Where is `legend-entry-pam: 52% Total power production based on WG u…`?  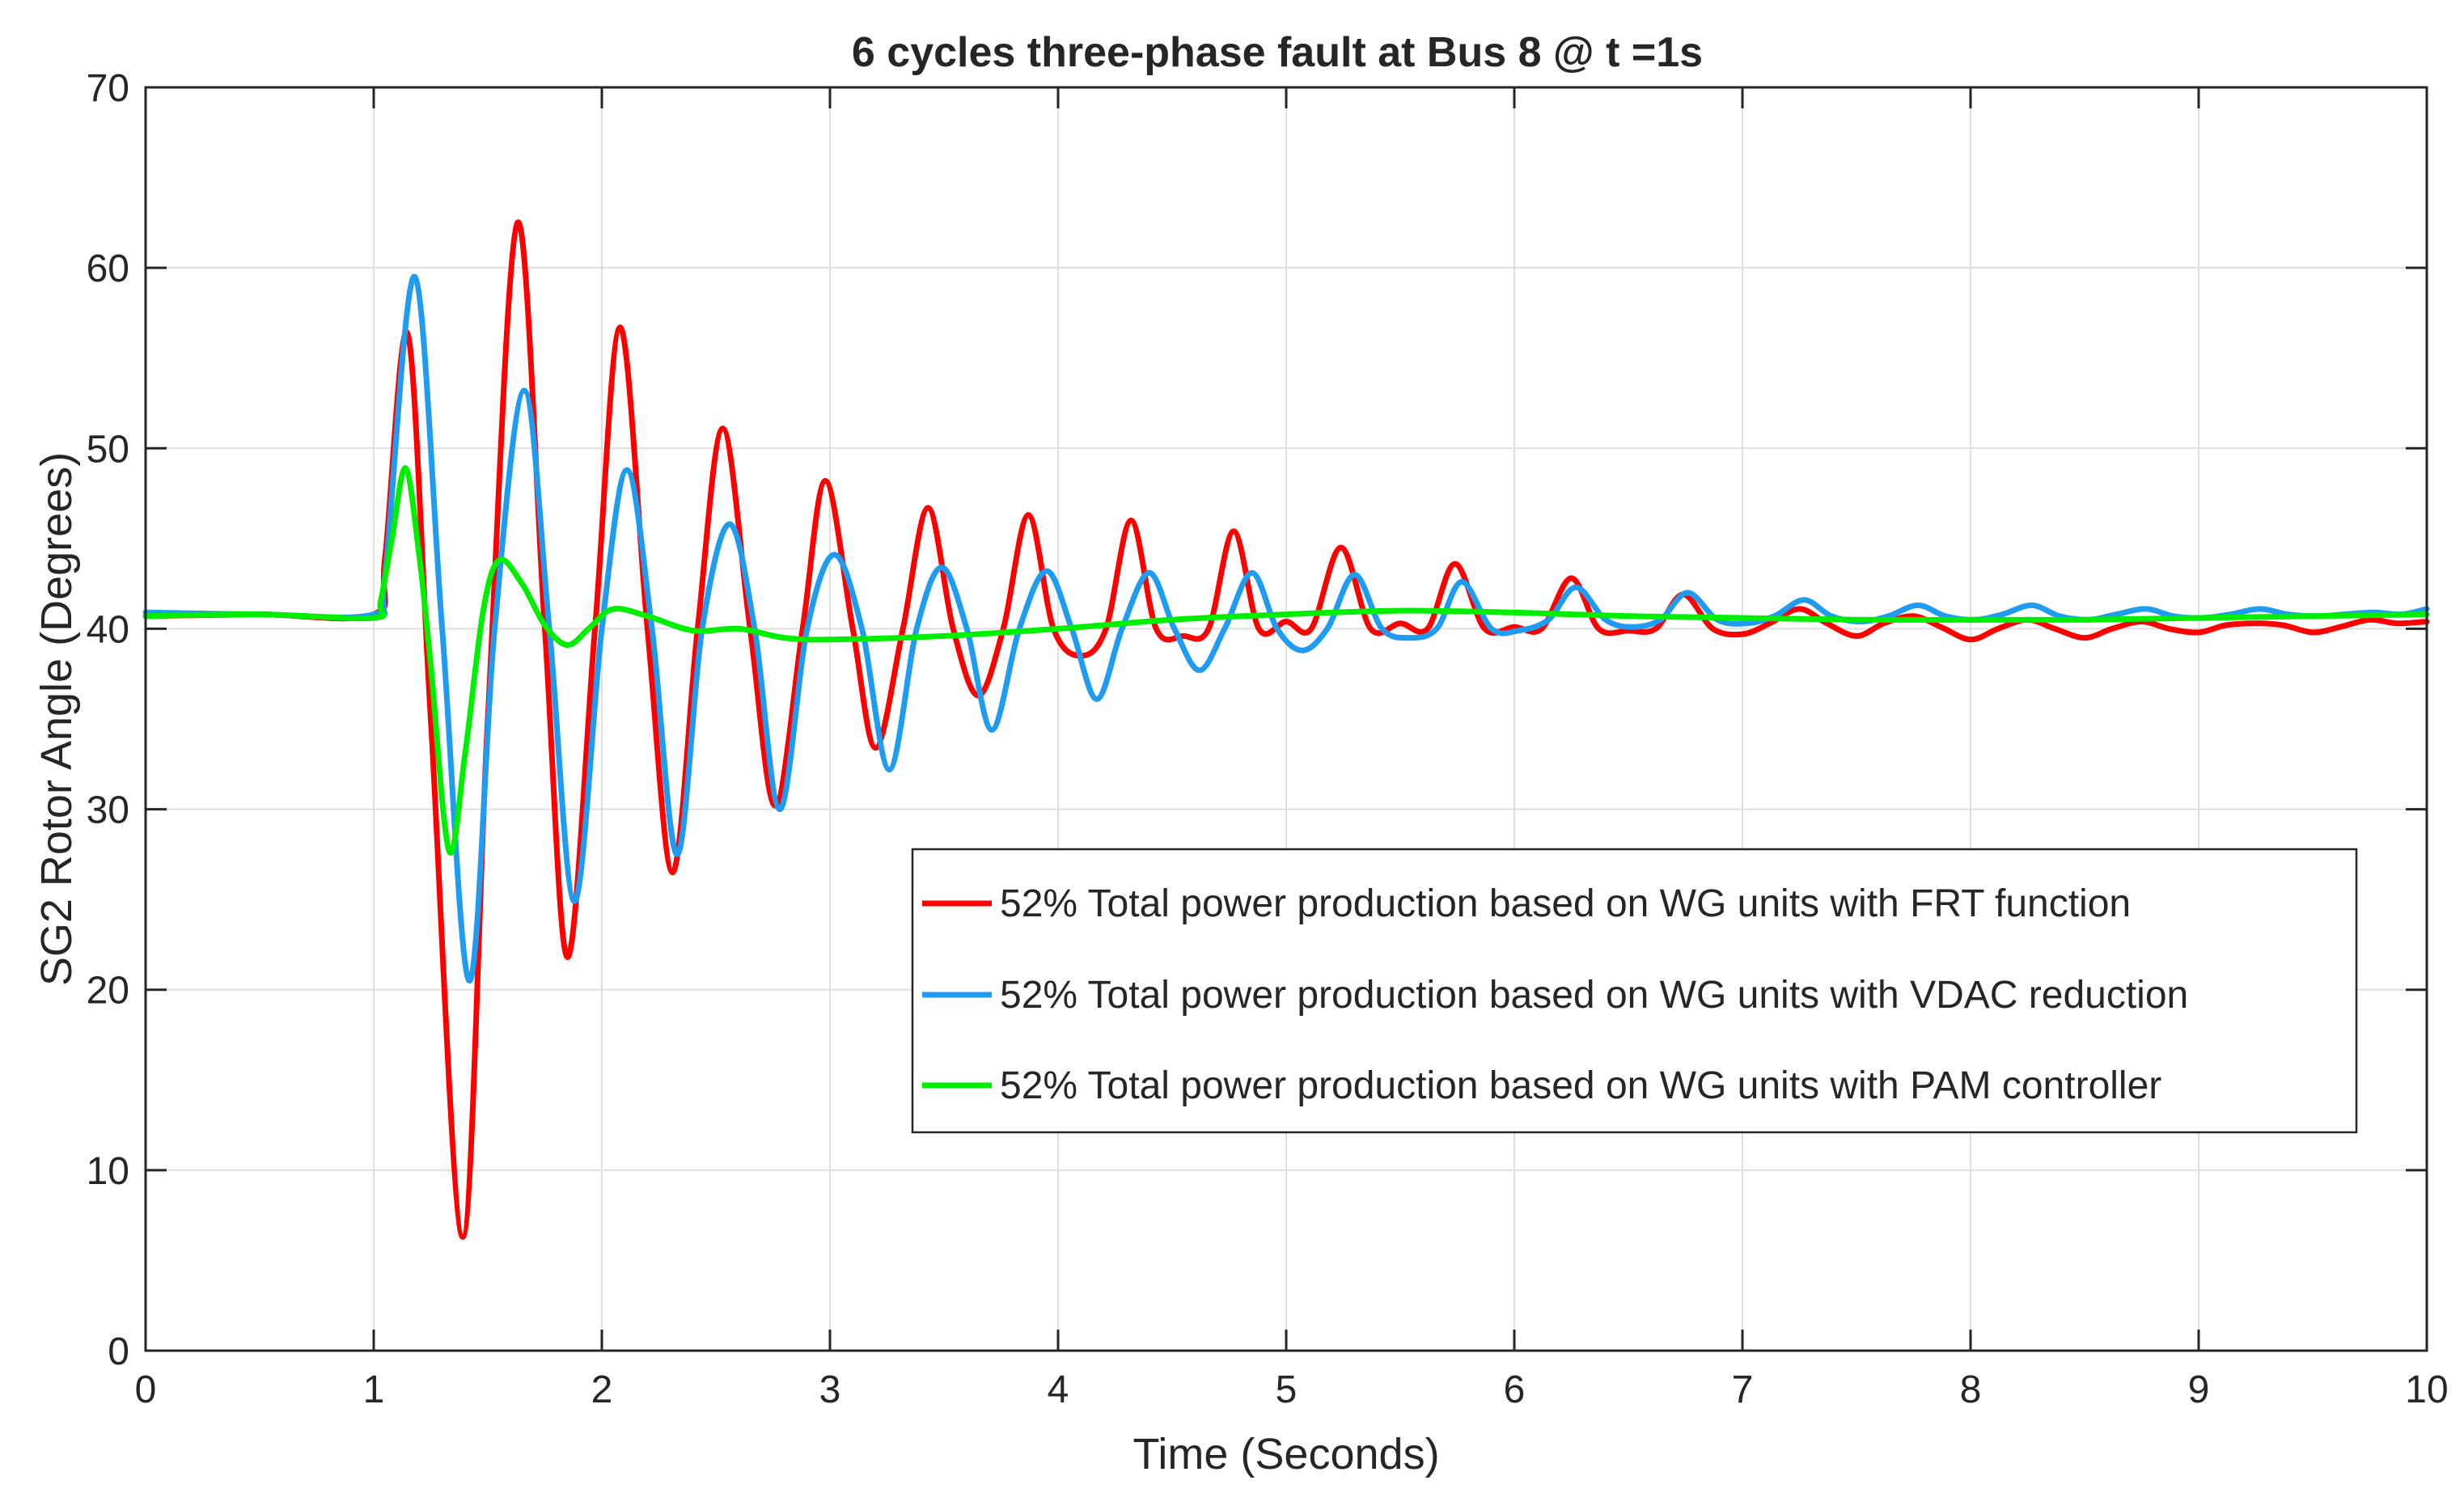 legend-entry-pam: 52% Total power production based on WG u… is located at coordinates (1541, 1085).